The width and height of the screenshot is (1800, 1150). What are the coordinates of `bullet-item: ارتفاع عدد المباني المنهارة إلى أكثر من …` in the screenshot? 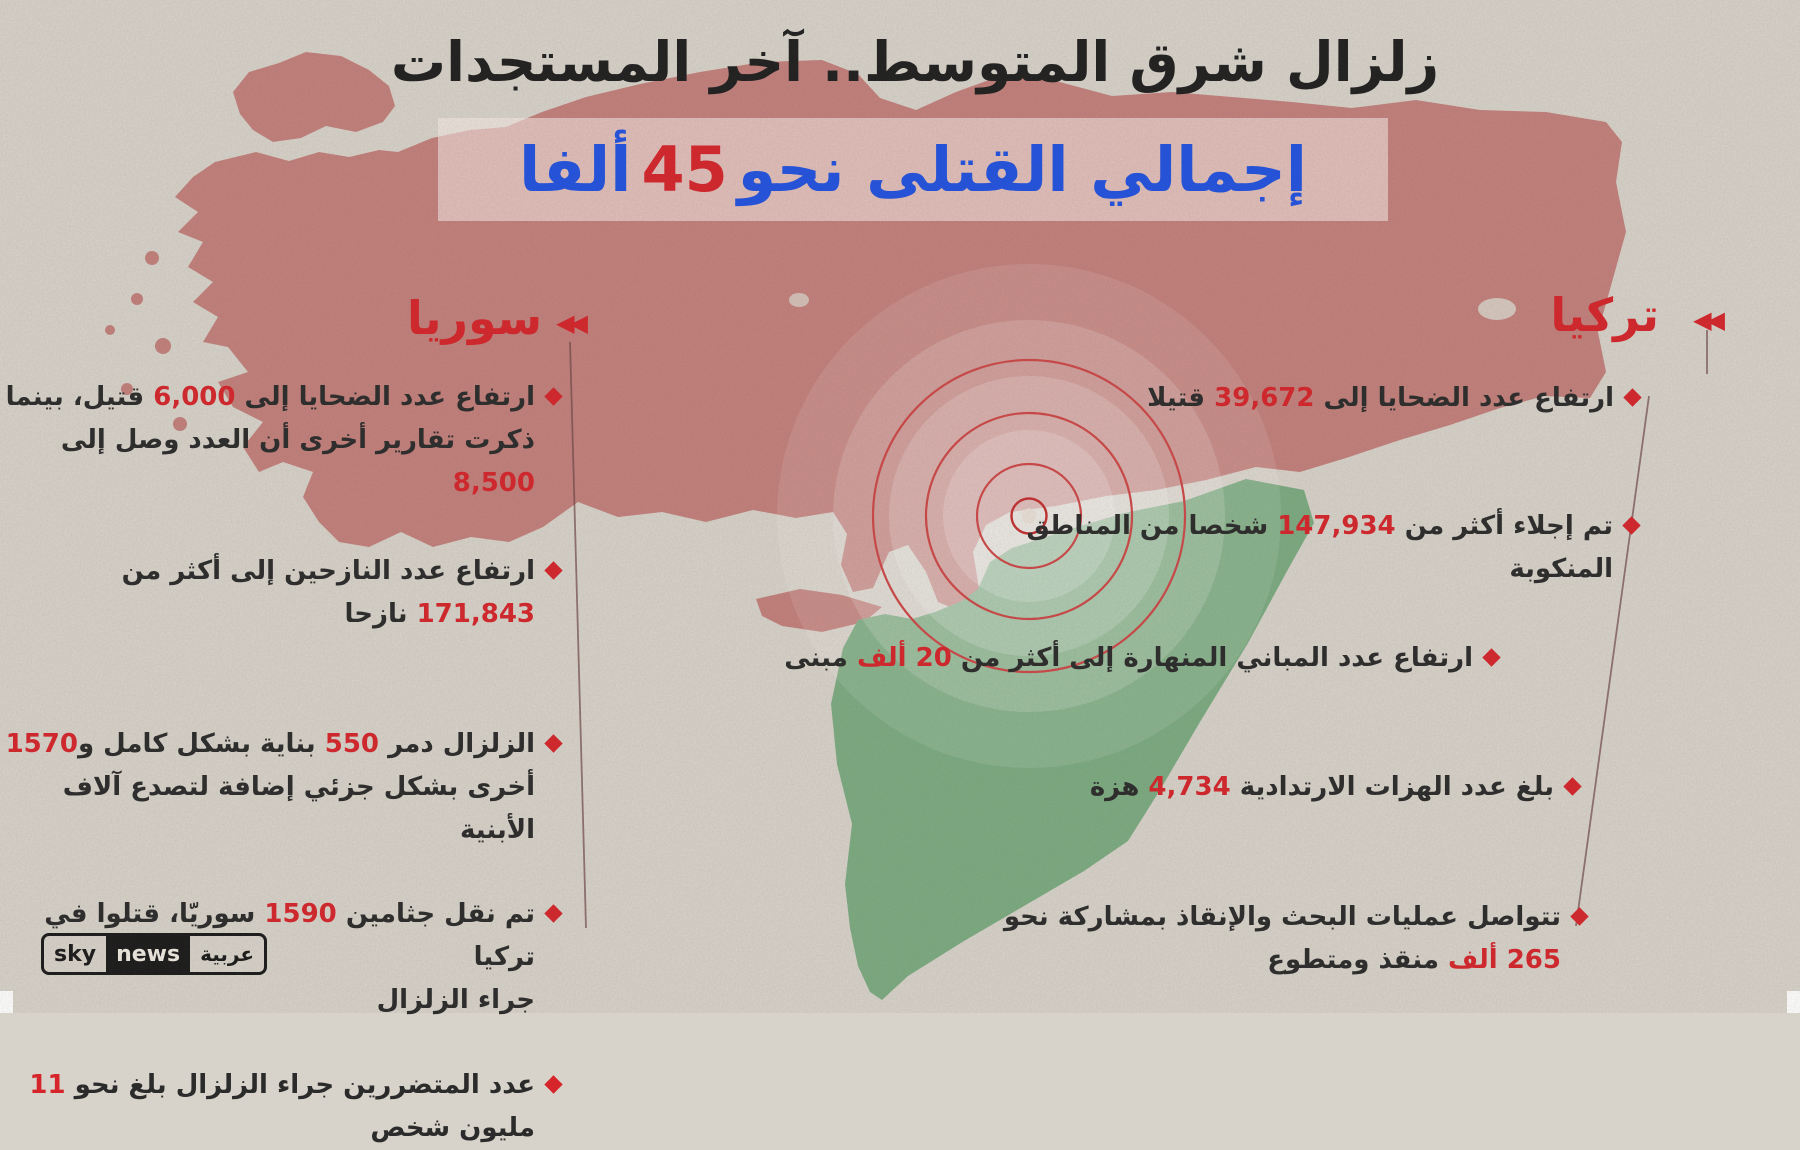 It's located at (1142, 658).